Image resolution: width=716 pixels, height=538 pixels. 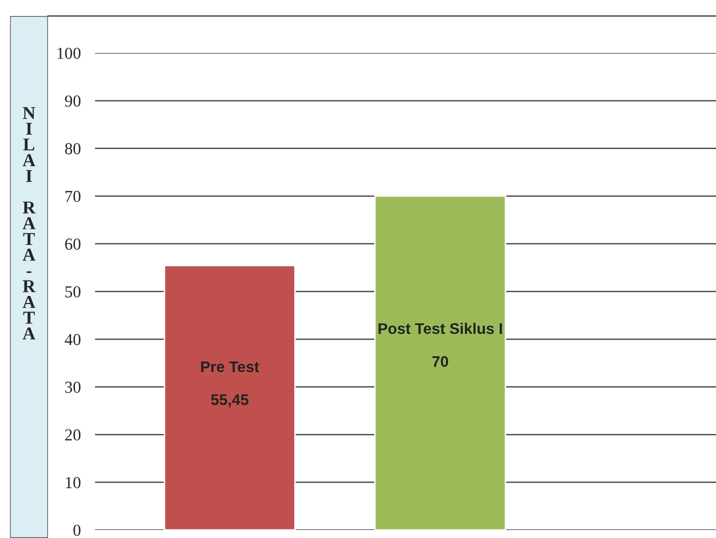 I want to click on data-label: 70, so click(x=440, y=361).